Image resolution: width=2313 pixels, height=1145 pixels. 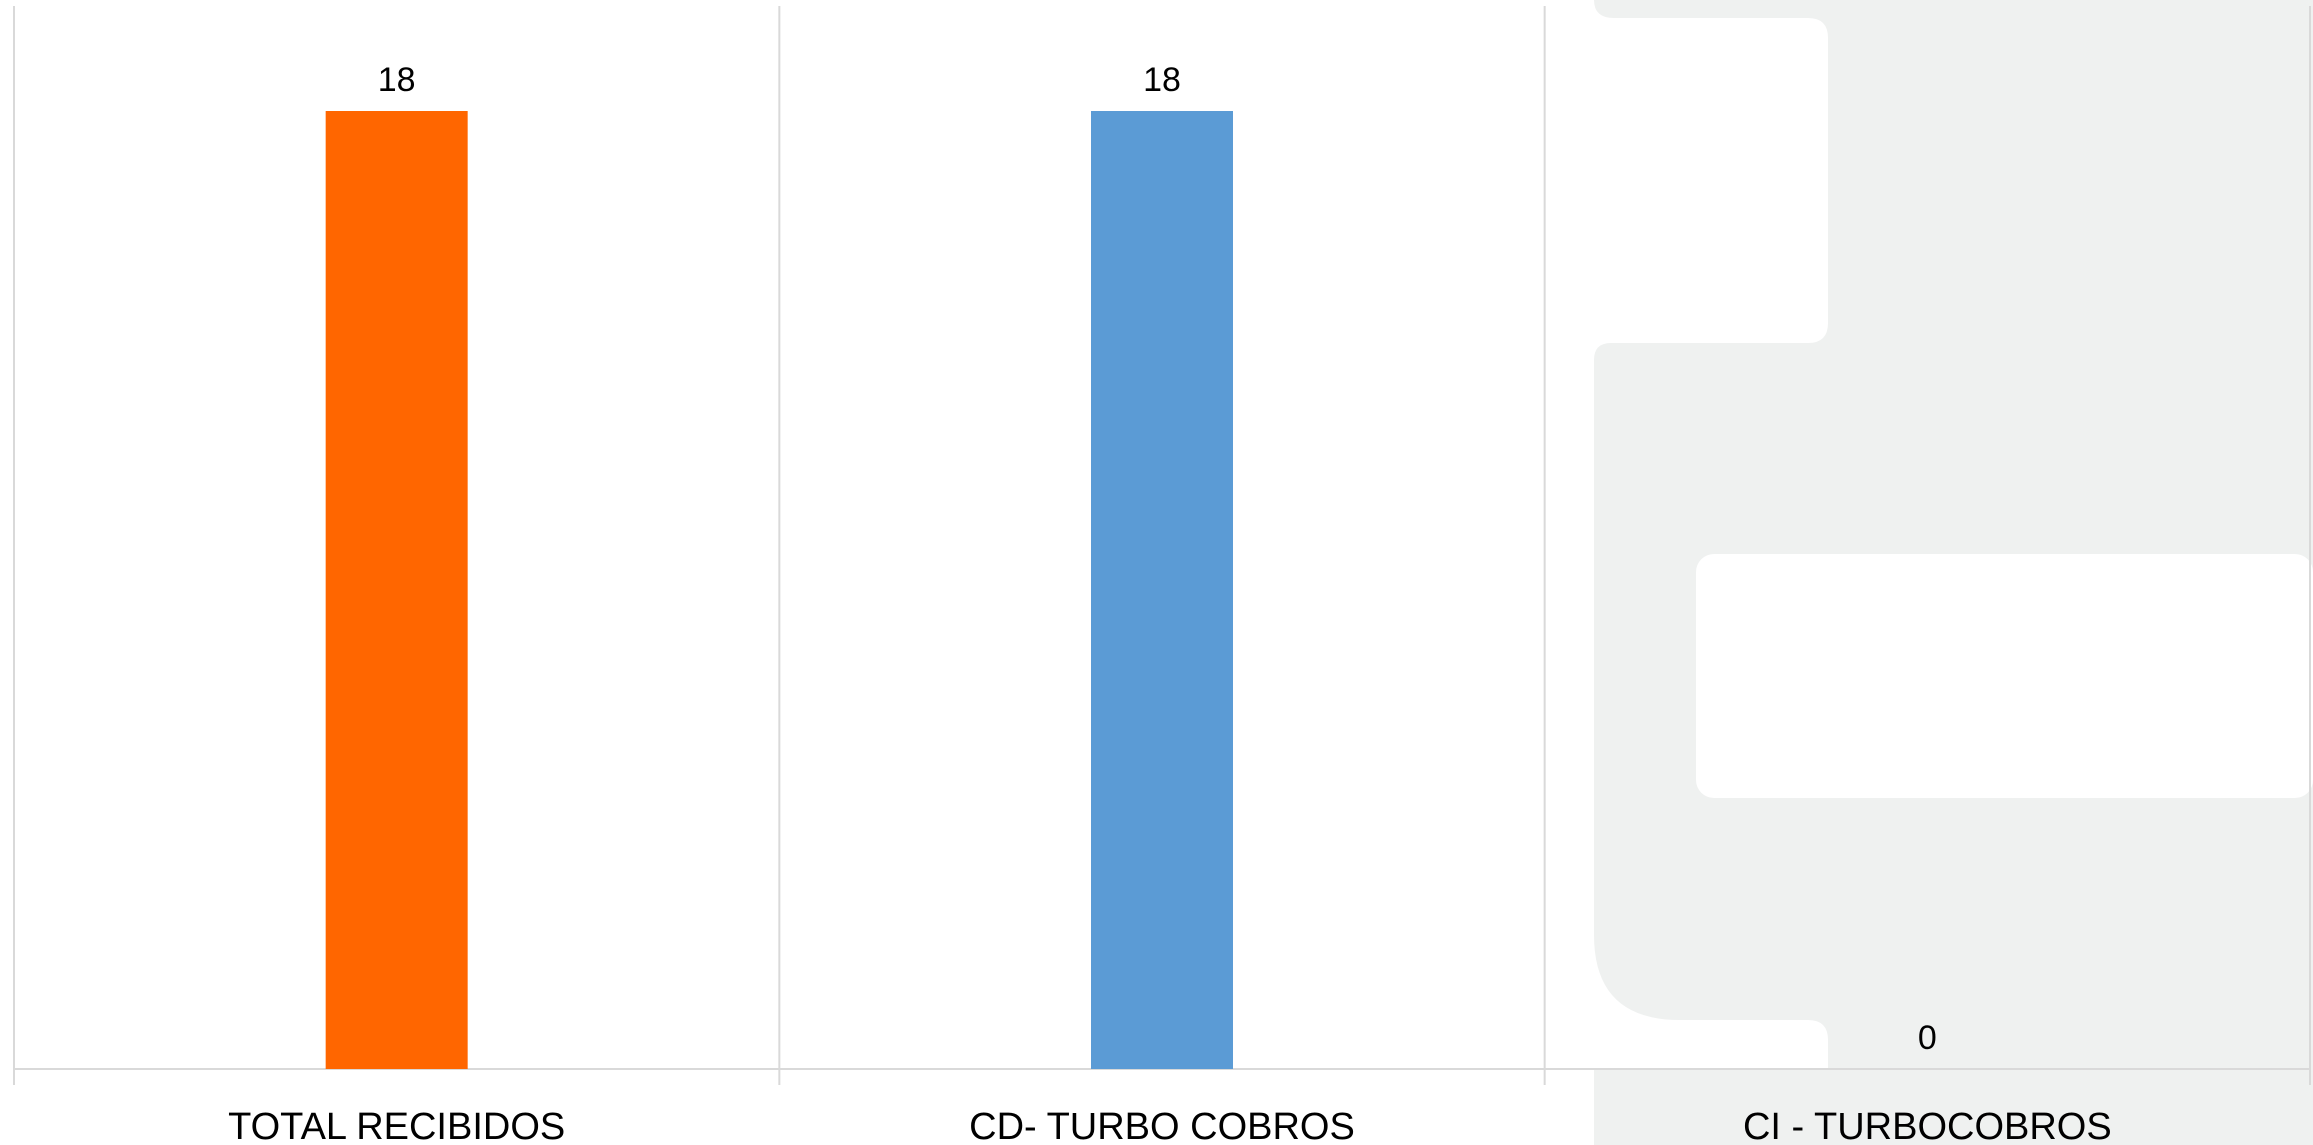 I want to click on data-label: 0, so click(x=1927, y=1038).